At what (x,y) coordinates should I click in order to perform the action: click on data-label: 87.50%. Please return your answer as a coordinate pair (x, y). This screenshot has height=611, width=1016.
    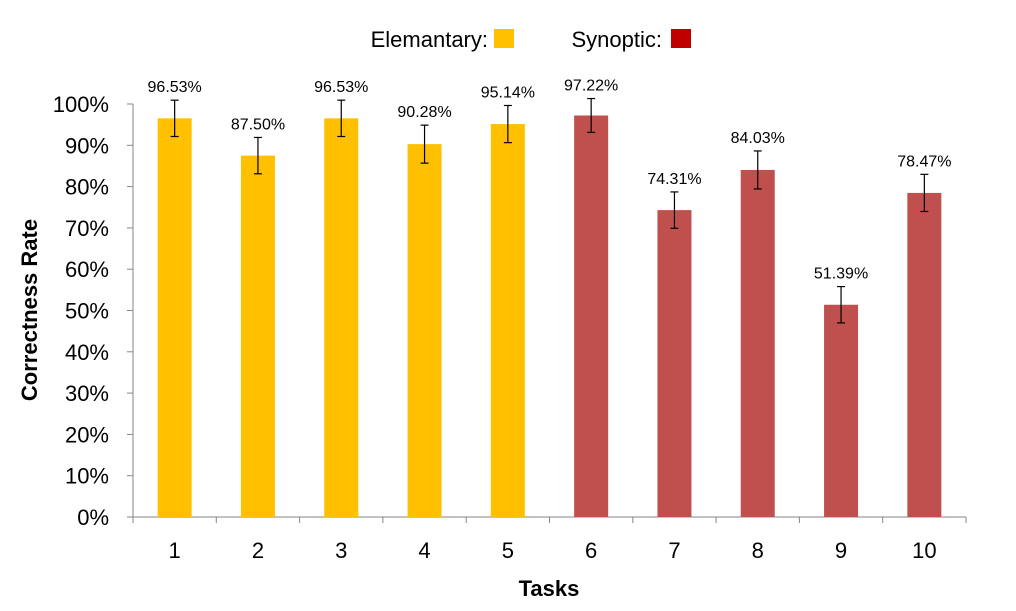
    Looking at the image, I should click on (258, 124).